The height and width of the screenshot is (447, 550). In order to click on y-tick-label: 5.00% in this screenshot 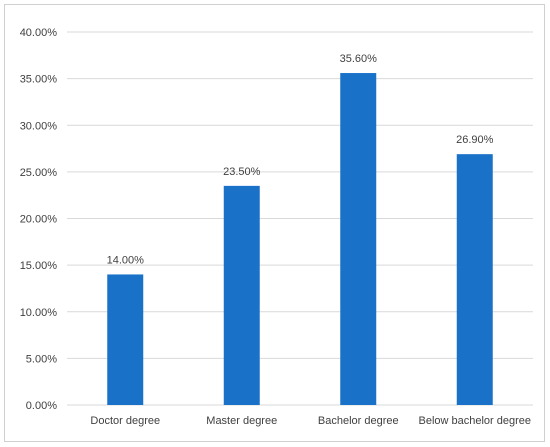, I will do `click(41, 359)`.